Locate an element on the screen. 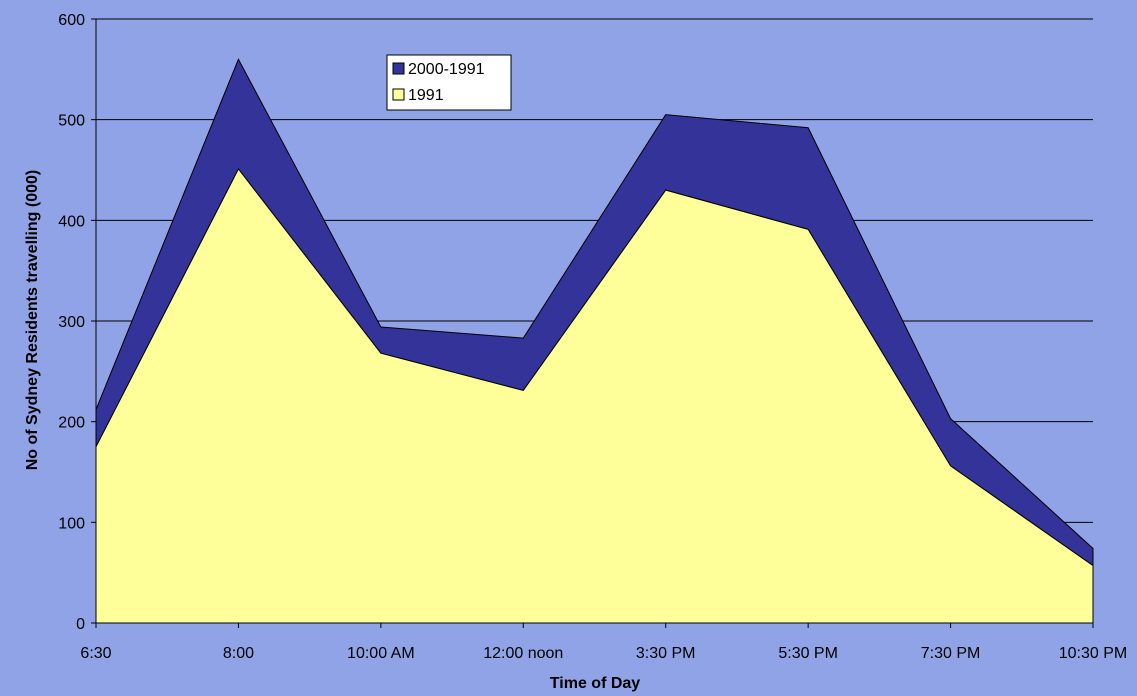 The height and width of the screenshot is (696, 1137). x-tick-label-0: 6:30 is located at coordinates (95, 653).